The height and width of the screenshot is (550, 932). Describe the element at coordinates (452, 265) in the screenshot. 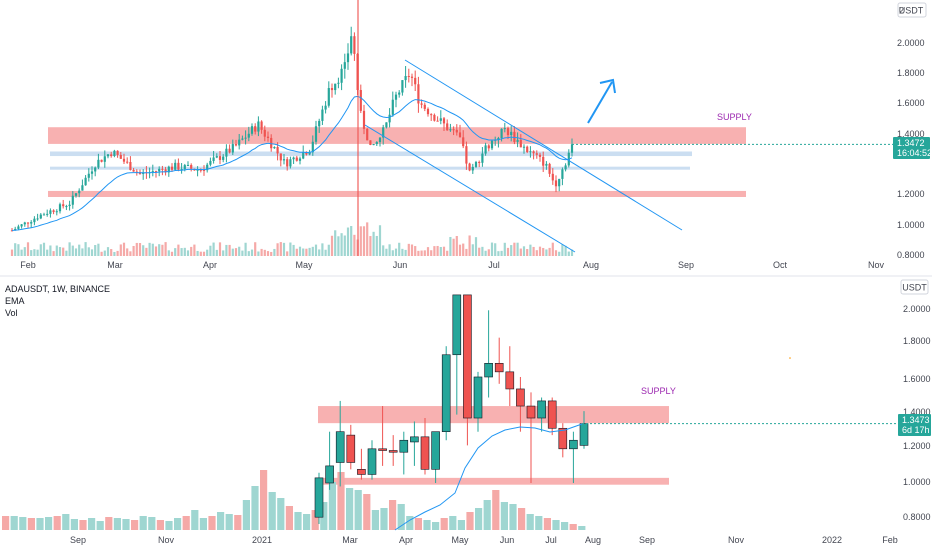

I see `top-time-axis: Feb Mar Apr May Jun Jul Aug Sep Oct Nov` at that location.